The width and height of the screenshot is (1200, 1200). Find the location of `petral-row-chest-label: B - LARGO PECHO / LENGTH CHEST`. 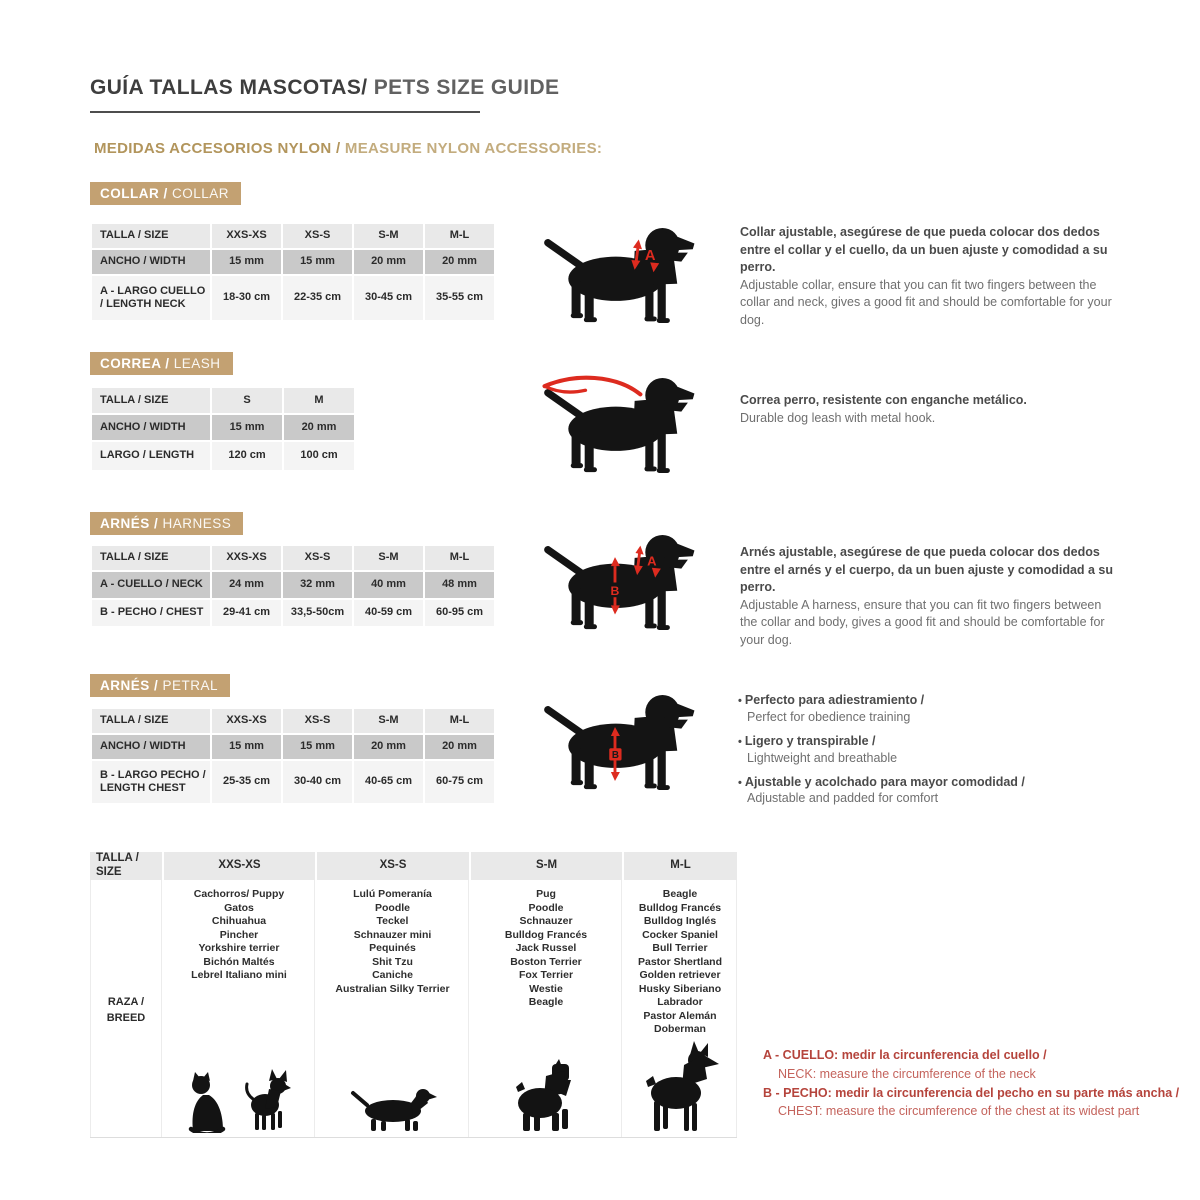

petral-row-chest-label: B - LARGO PECHO / LENGTH CHEST is located at coordinates (151, 782).